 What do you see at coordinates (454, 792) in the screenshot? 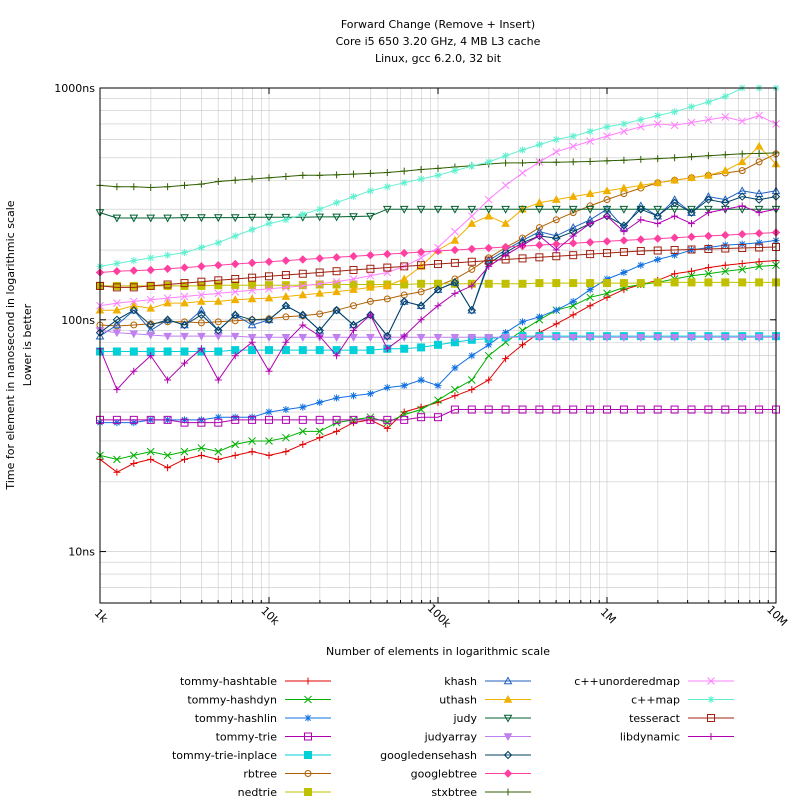
I see `legend-label: stxbtree` at bounding box center [454, 792].